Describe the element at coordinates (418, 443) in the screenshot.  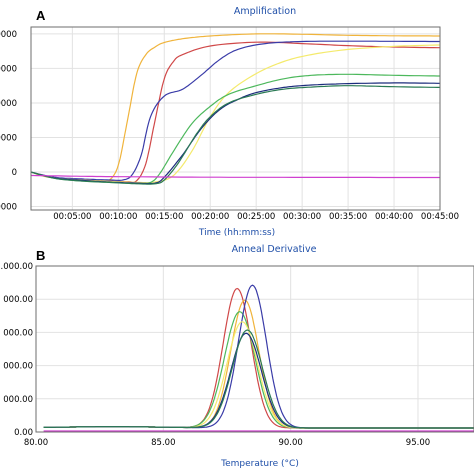
I see `chart-b-x-tick-label: 95.00` at that location.